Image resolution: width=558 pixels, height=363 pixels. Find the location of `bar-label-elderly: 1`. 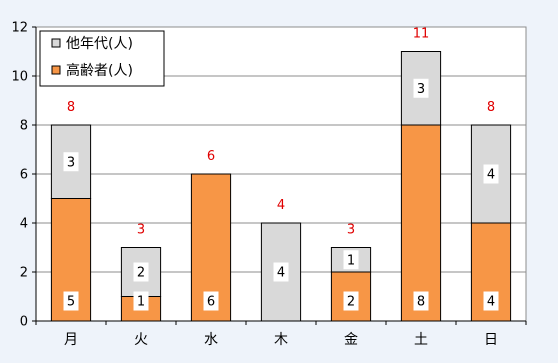

bar-label-elderly: 1 is located at coordinates (141, 302).